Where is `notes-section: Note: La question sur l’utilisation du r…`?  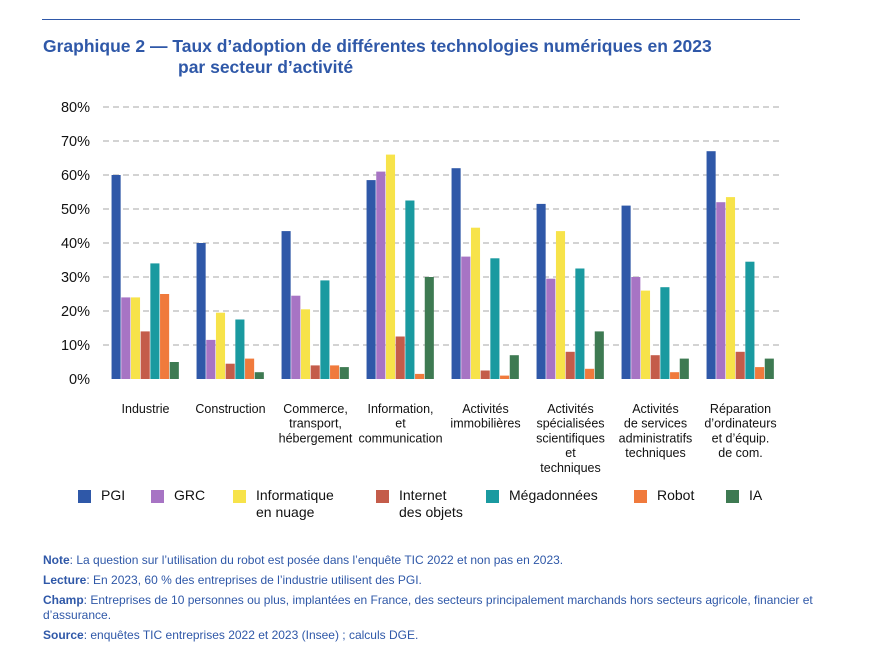 notes-section: Note: La question sur l’utilisation du r… is located at coordinates (433, 600).